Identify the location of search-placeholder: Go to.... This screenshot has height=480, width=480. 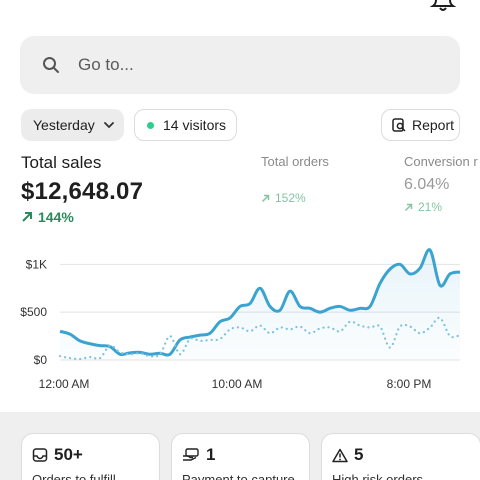
(106, 64).